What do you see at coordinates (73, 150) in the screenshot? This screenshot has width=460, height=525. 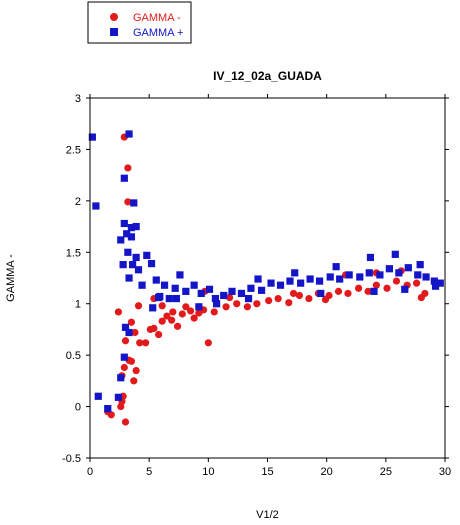 I see `y-tick-label: 2.5` at bounding box center [73, 150].